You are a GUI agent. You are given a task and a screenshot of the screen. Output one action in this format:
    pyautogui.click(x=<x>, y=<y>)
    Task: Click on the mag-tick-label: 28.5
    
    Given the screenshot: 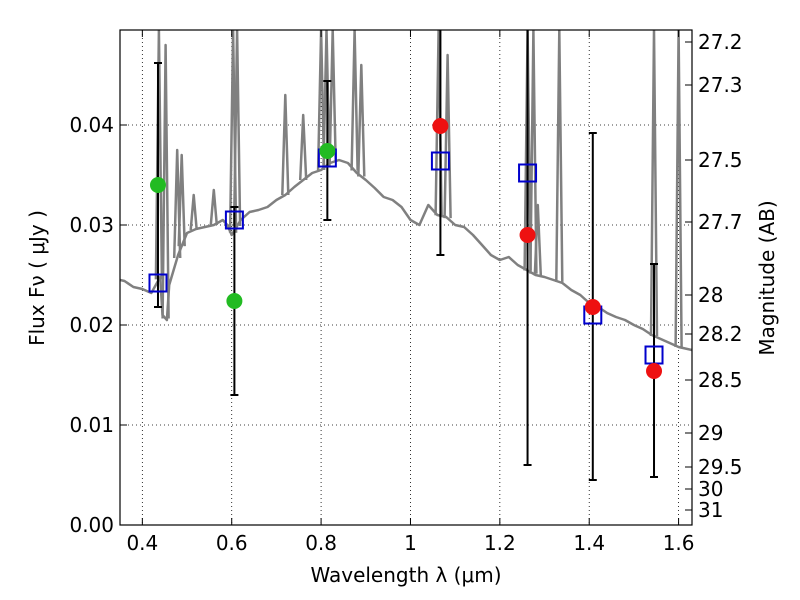 What is the action you would take?
    pyautogui.click(x=720, y=380)
    